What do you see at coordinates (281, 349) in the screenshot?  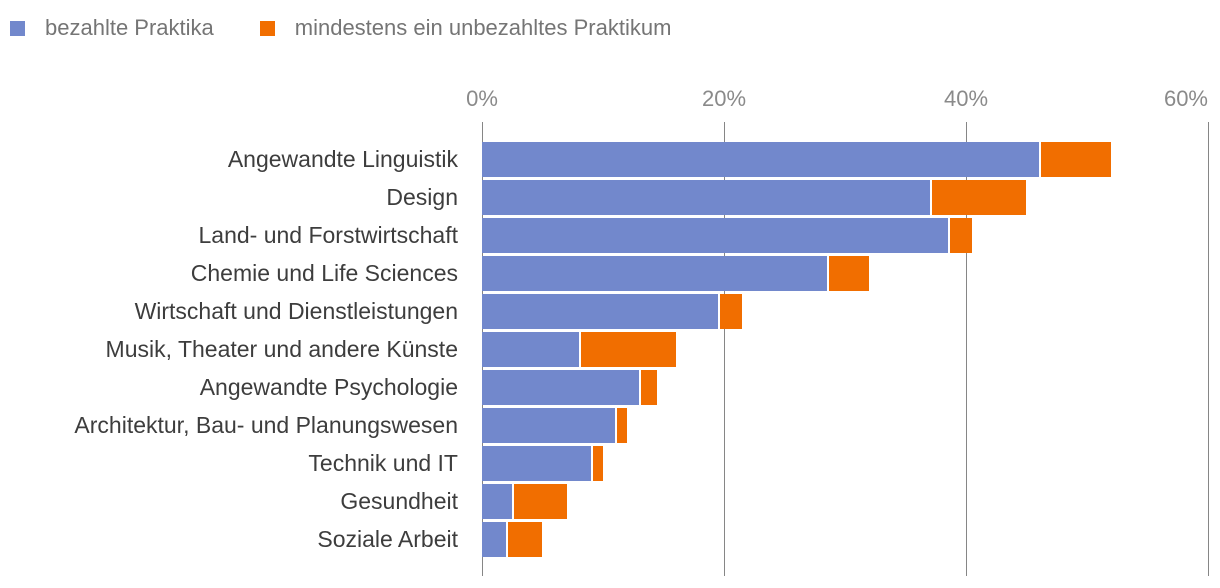 I see `category-label: Musik, Theater und andere Künste` at bounding box center [281, 349].